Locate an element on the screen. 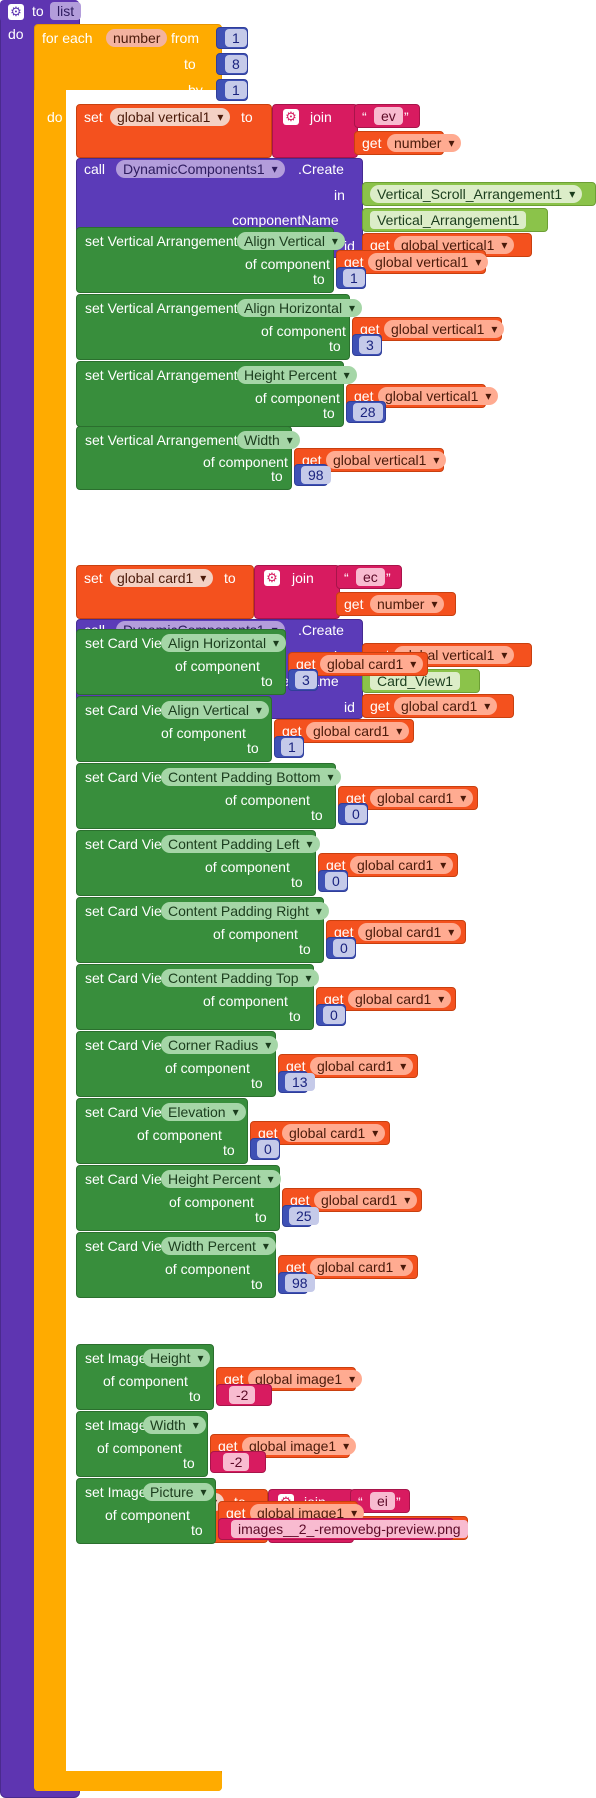 The width and height of the screenshot is (596, 1798). va-width-value-block: 98 is located at coordinates (312, 475).